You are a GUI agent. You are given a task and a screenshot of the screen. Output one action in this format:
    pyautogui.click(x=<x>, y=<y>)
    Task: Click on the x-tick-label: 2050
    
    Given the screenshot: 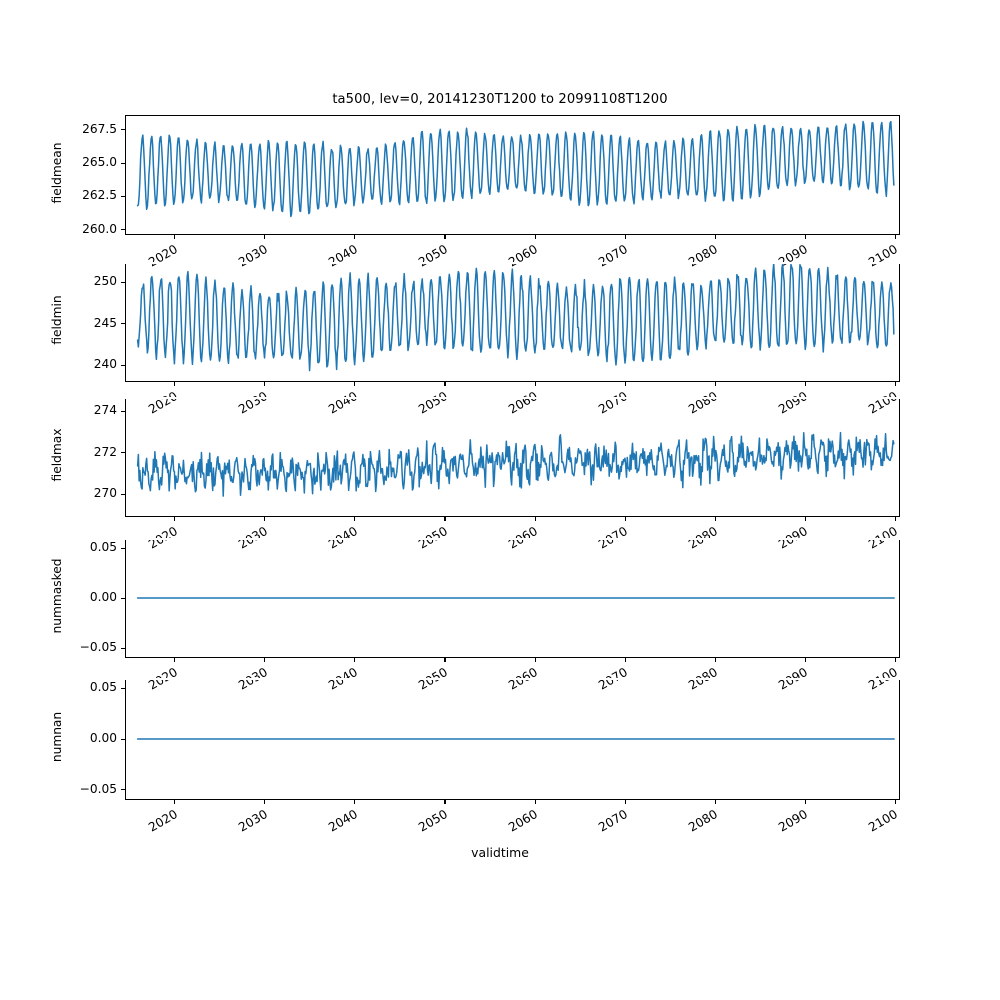 What is the action you would take?
    pyautogui.click(x=433, y=821)
    